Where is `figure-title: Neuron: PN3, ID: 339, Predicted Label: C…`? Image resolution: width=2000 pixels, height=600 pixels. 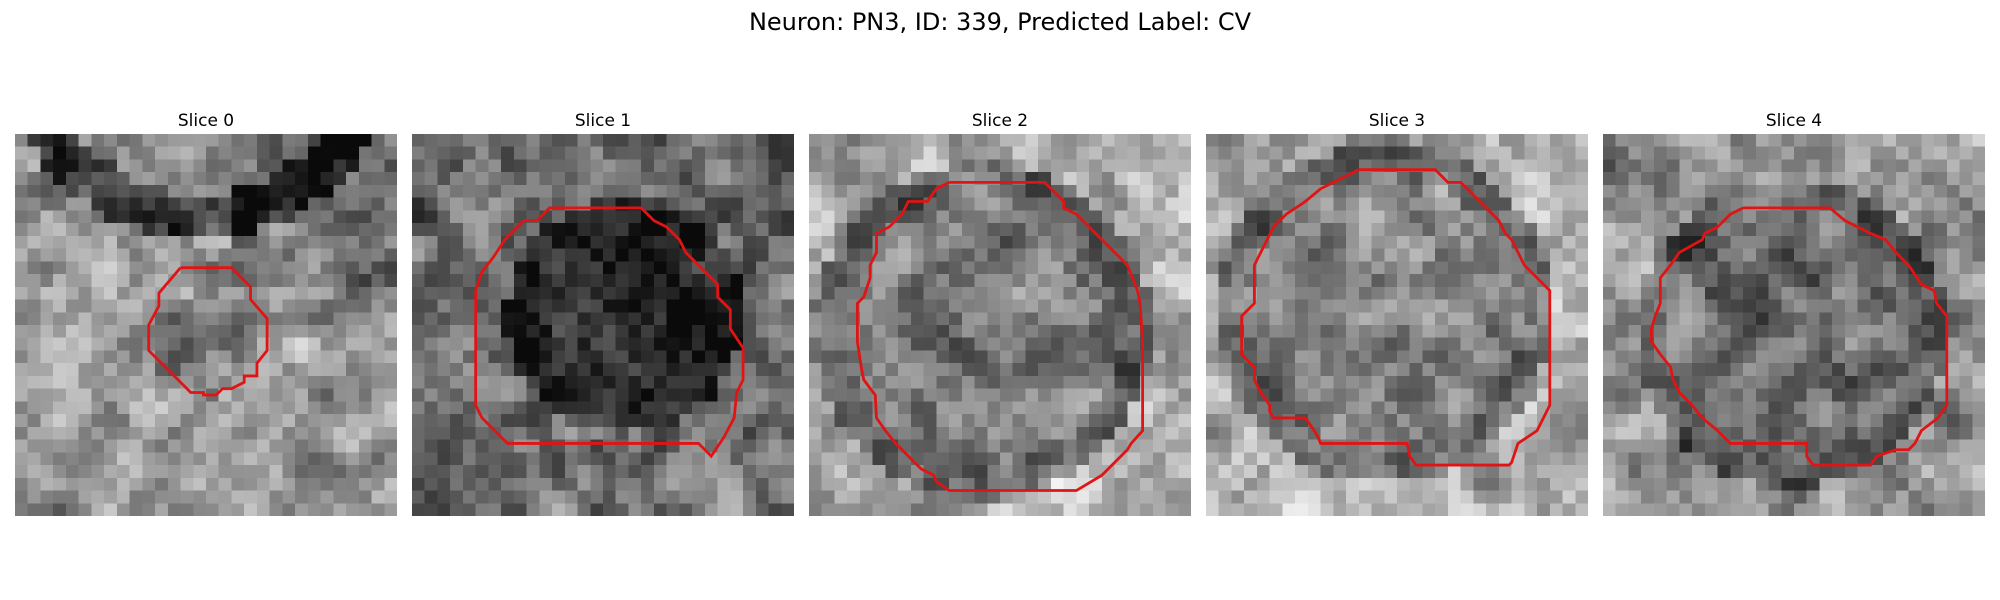 figure-title: Neuron: PN3, ID: 339, Predicted Label: C… is located at coordinates (1000, 22).